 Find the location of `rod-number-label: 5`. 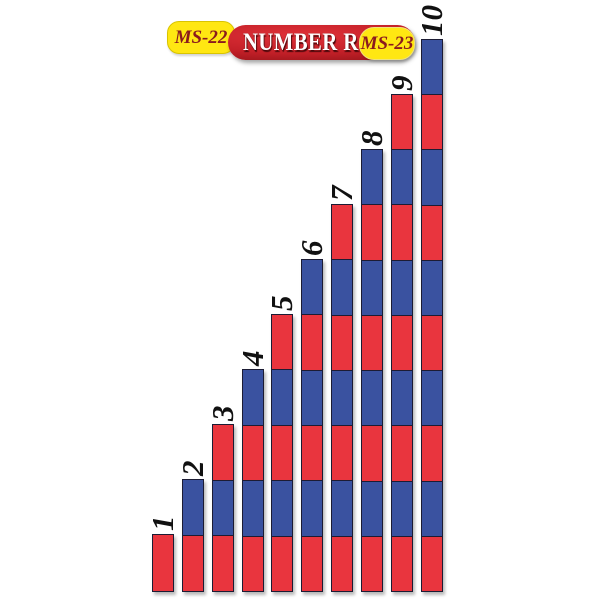

rod-number-label: 5 is located at coordinates (281, 303).